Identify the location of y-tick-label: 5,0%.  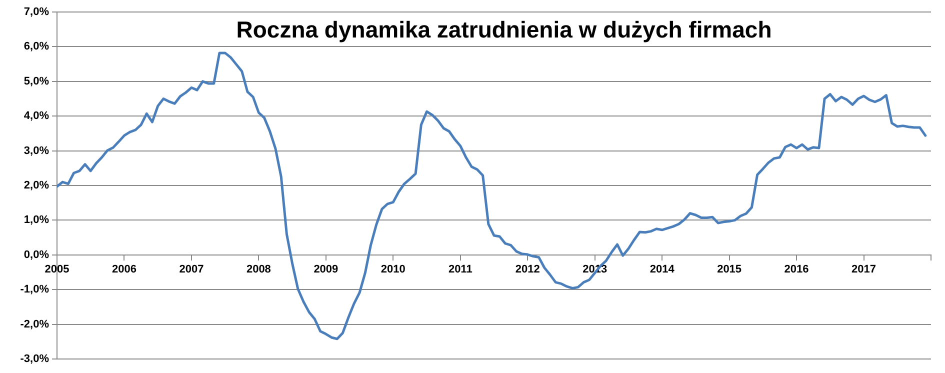
(37, 81).